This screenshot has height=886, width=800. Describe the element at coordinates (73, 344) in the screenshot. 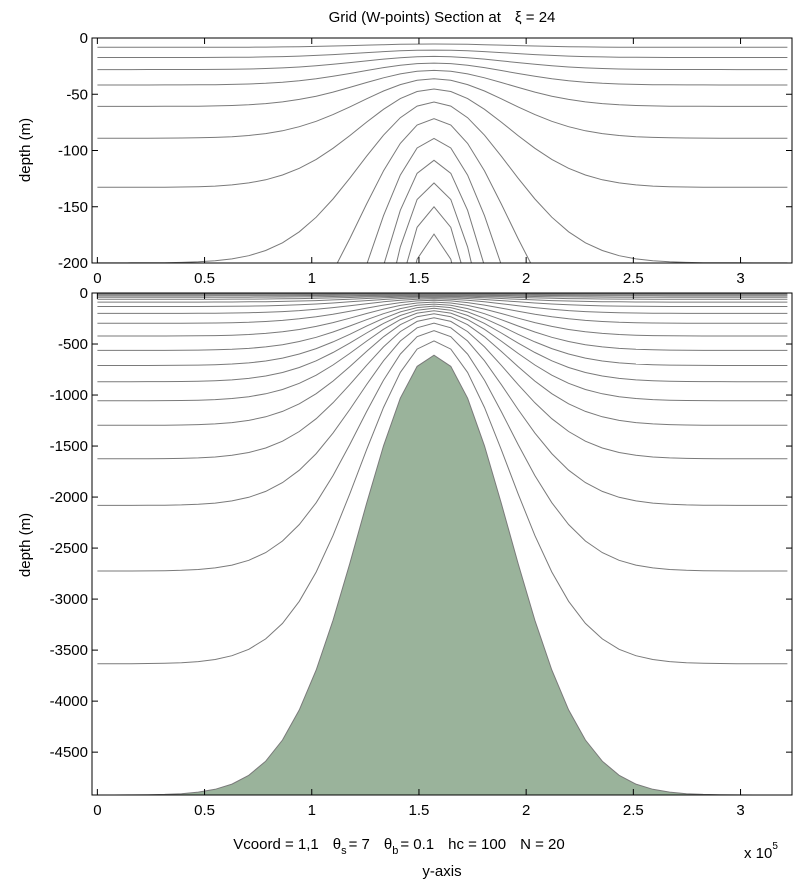

I see `y-tick-label: -500` at that location.